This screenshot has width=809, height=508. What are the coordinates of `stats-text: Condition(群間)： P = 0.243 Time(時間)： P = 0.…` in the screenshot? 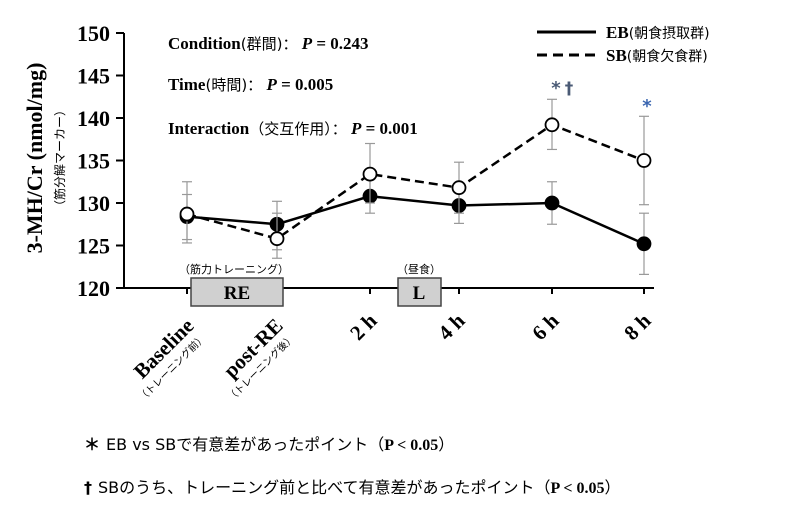 It's located at (293, 86).